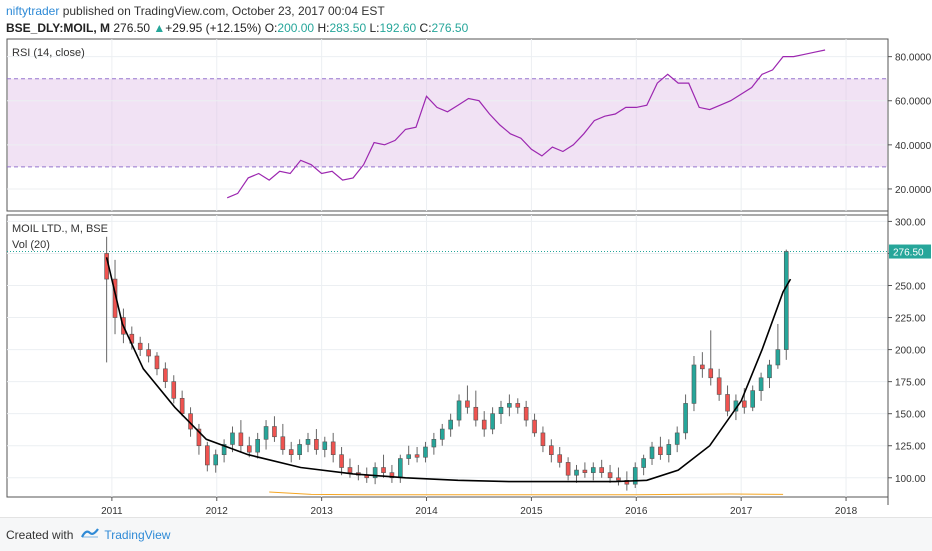  I want to click on change-value: +29.95 (+12.15%), so click(213, 28).